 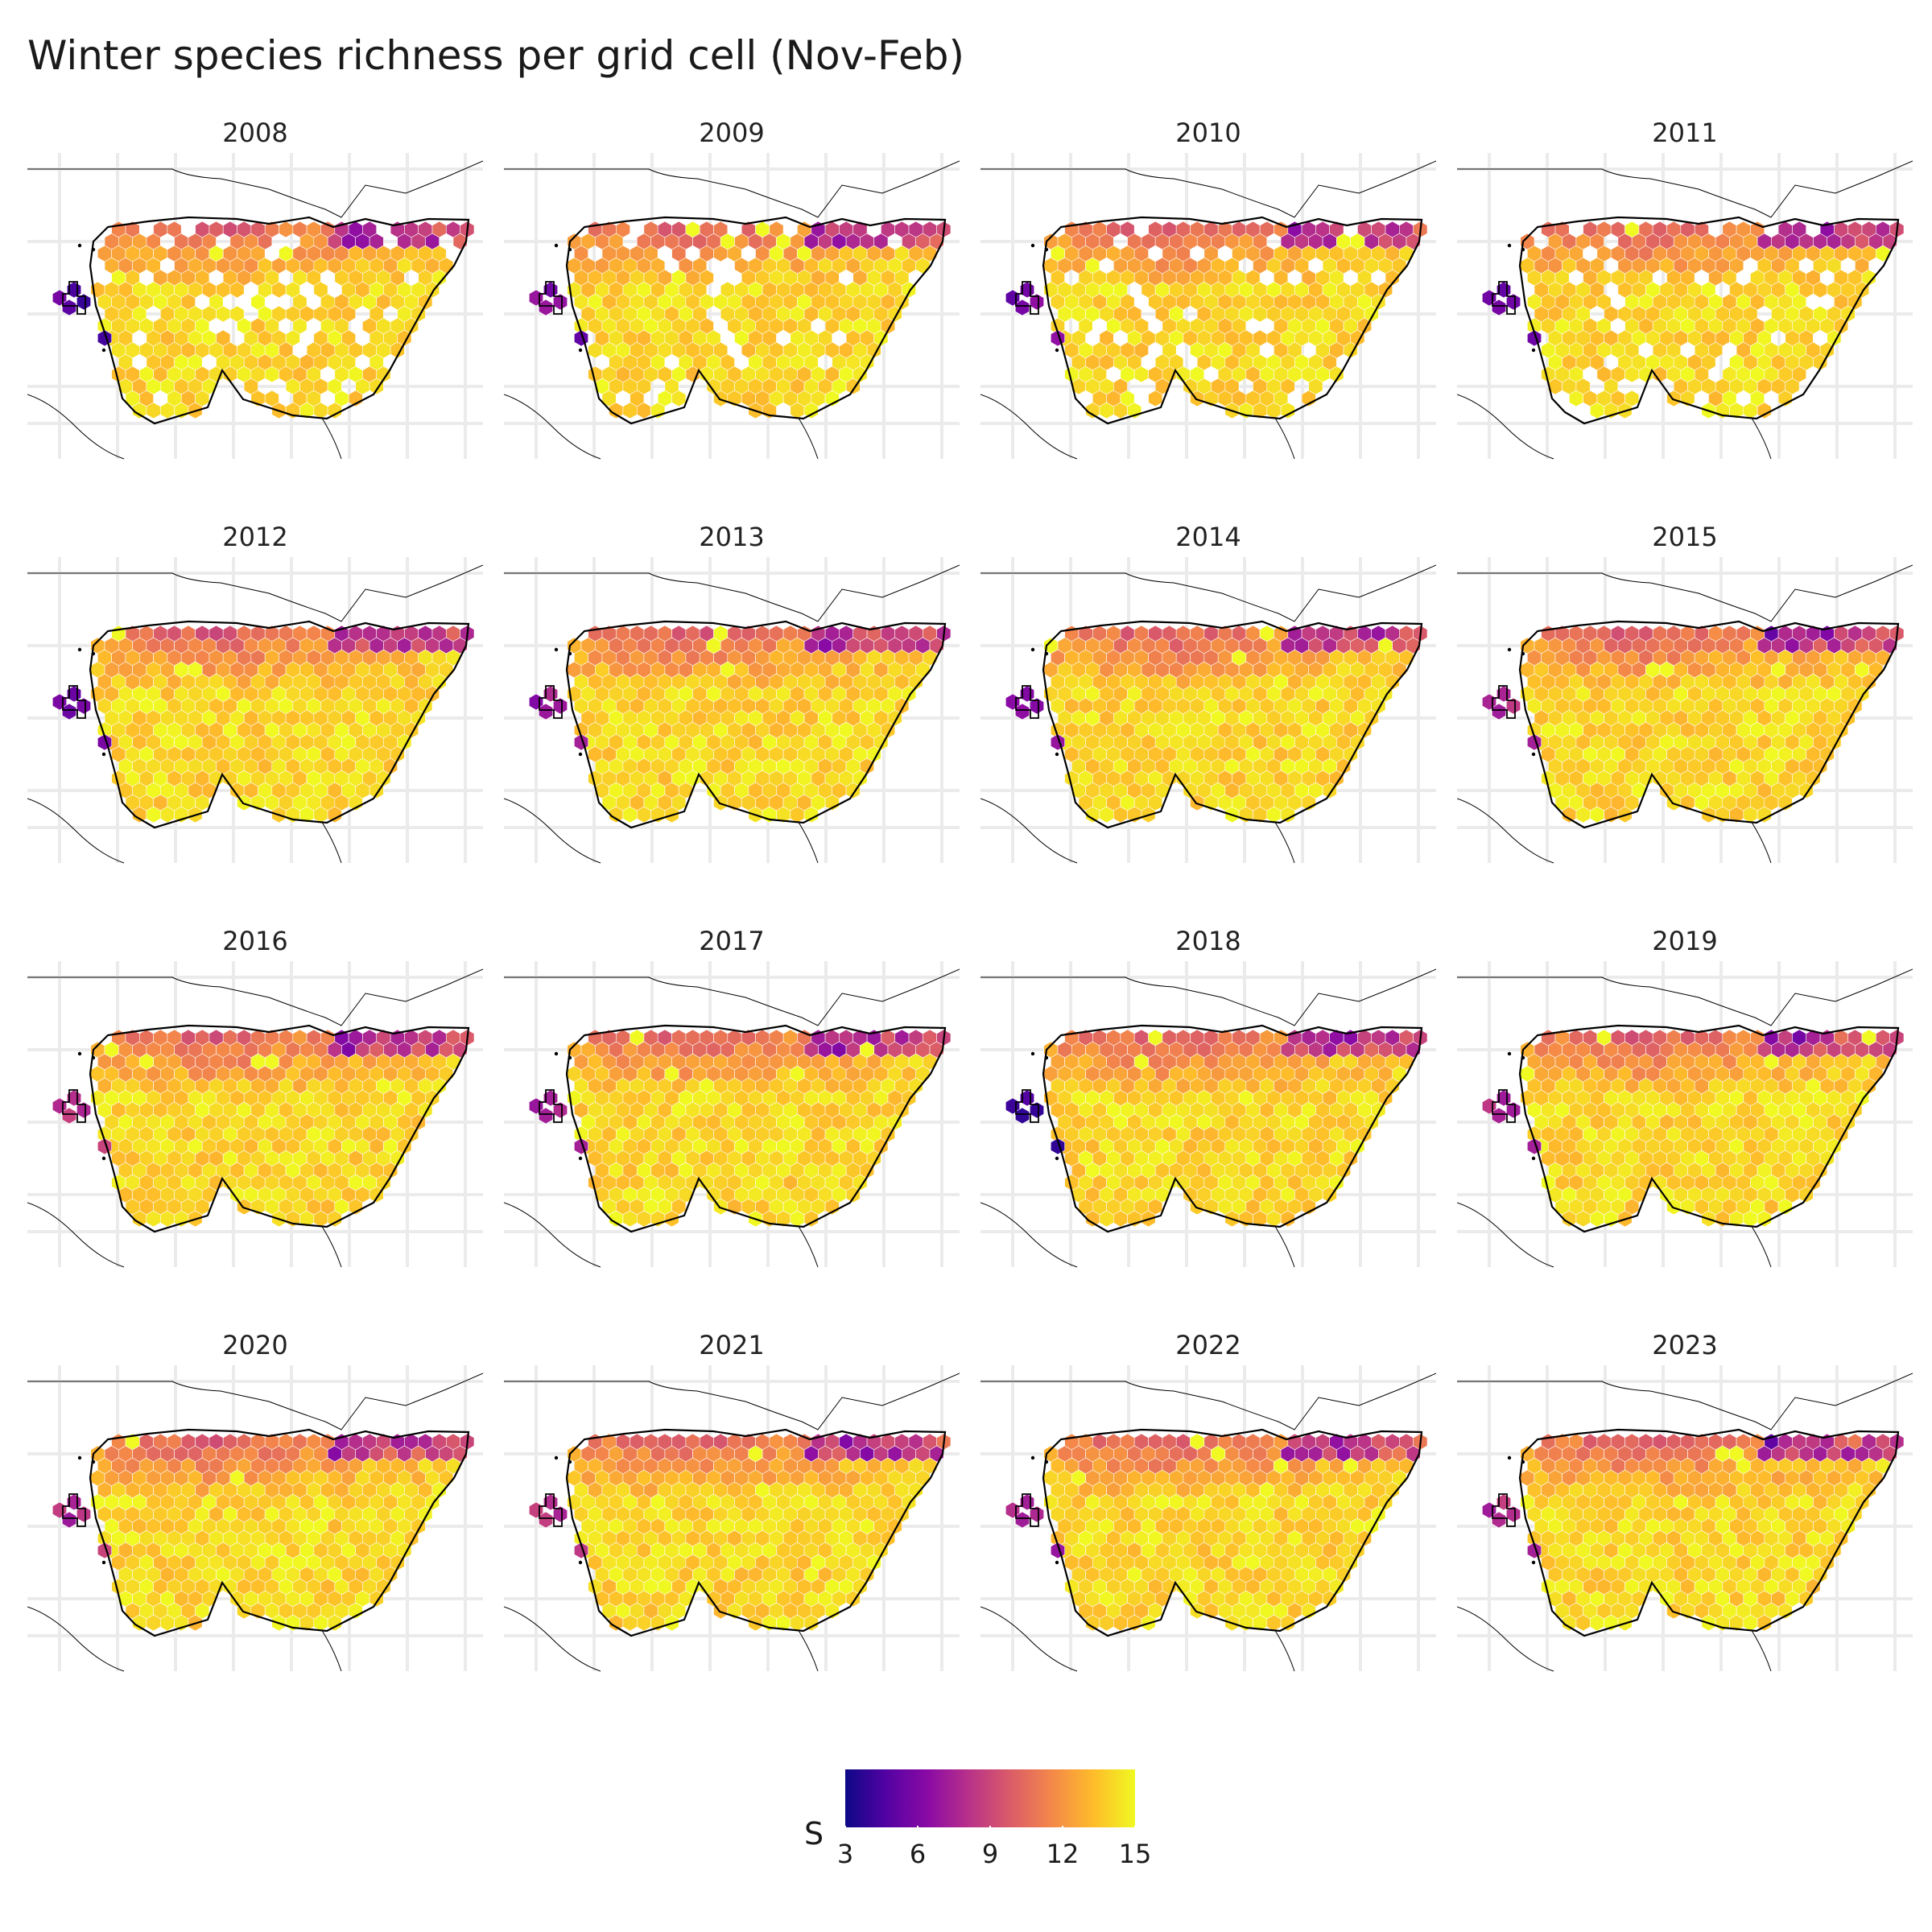 I want to click on facet-panel-2012: 2012, so click(x=255, y=718).